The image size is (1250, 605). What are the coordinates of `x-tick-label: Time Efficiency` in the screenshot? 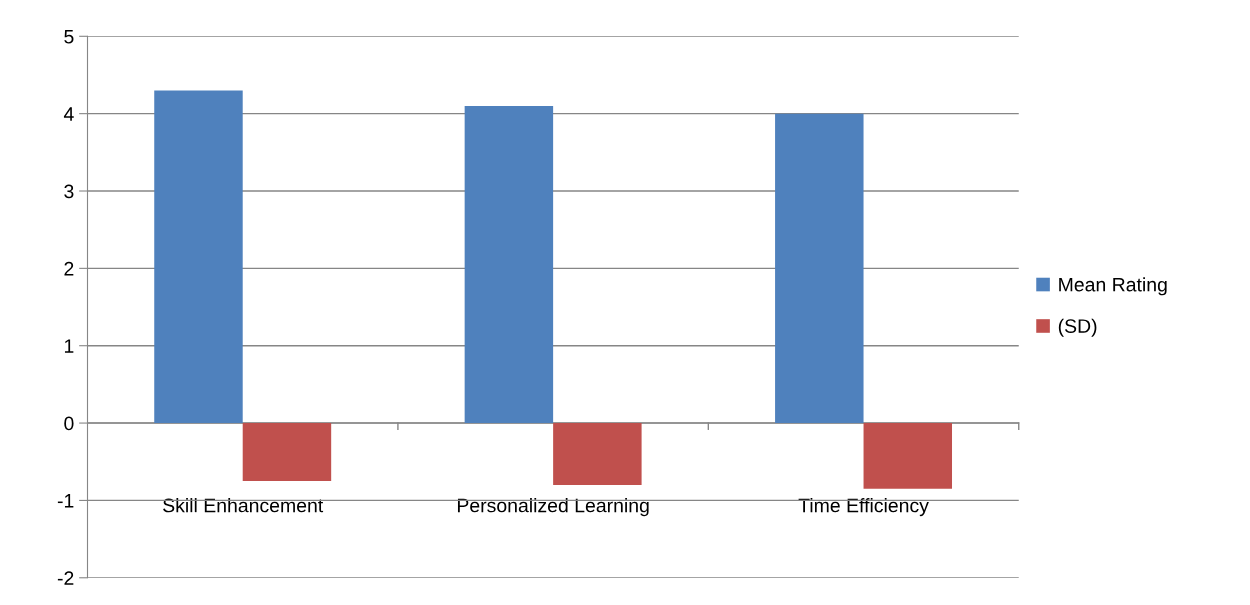 It's located at (863, 507).